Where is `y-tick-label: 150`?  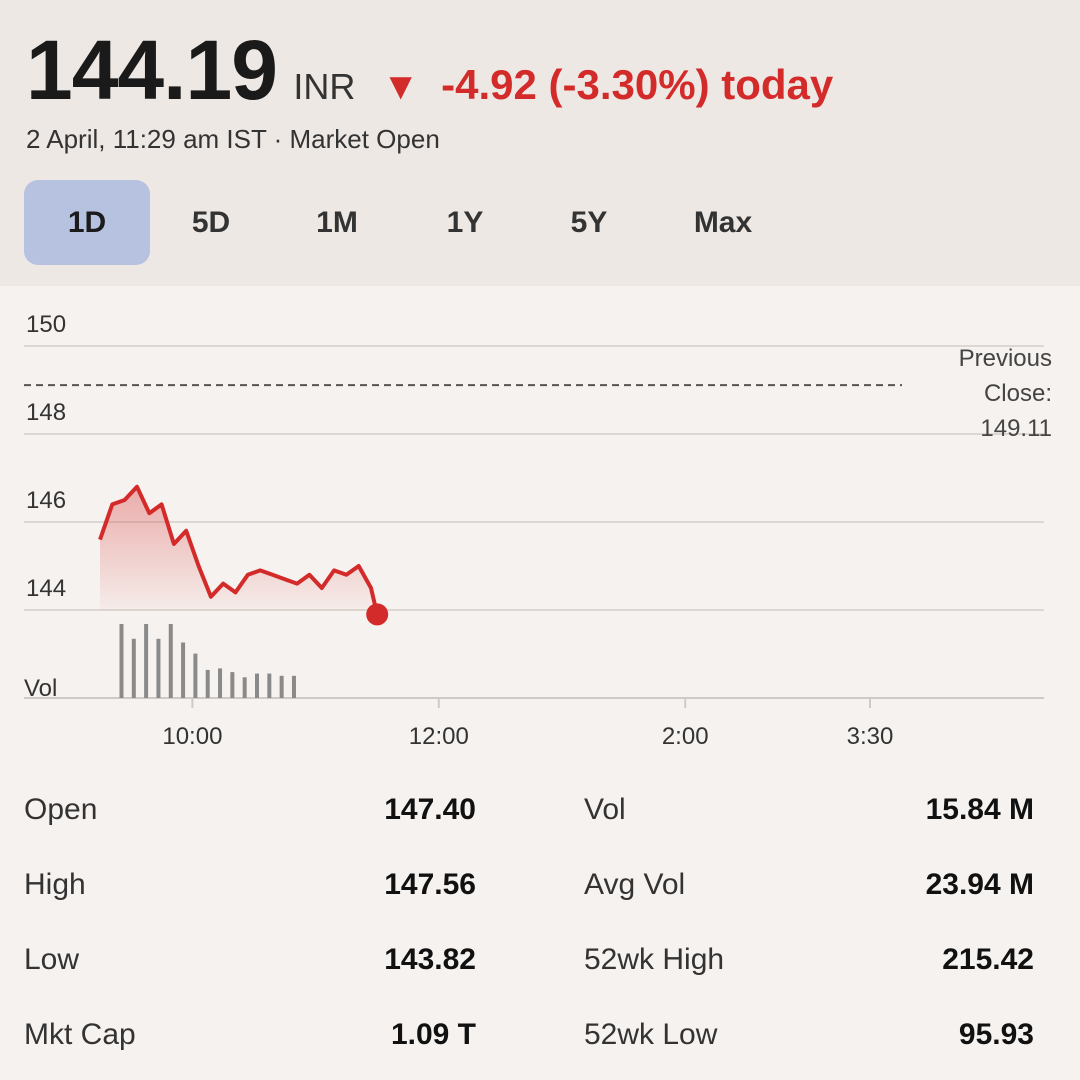
y-tick-label: 150 is located at coordinates (46, 324).